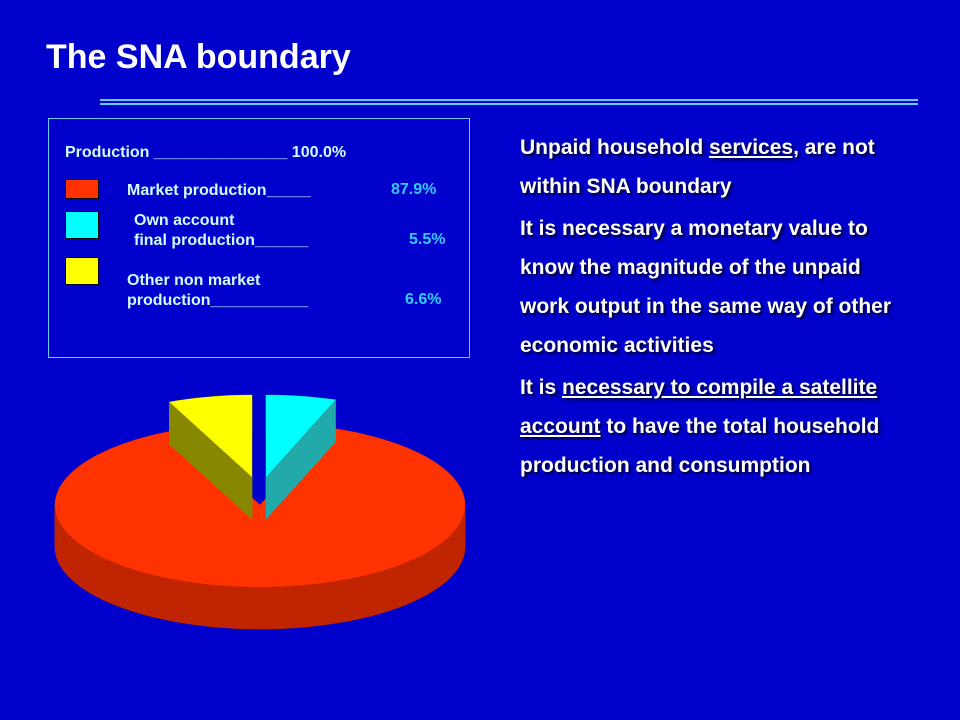 This screenshot has width=960, height=720. What do you see at coordinates (614, 147) in the screenshot?
I see `note-text: Unpaid household` at bounding box center [614, 147].